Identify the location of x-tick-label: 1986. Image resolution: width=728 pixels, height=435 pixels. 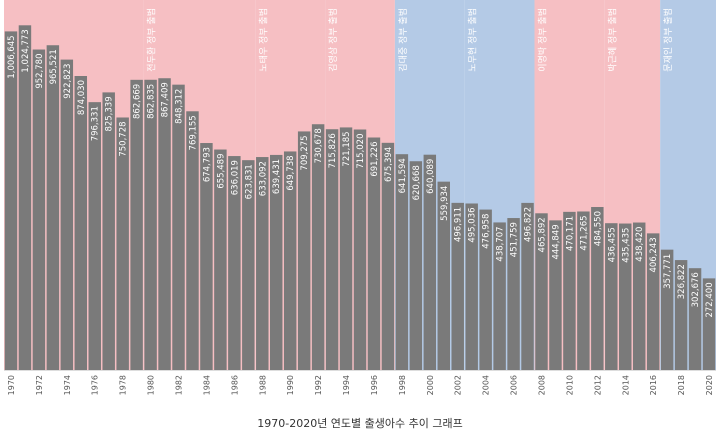
(234, 385).